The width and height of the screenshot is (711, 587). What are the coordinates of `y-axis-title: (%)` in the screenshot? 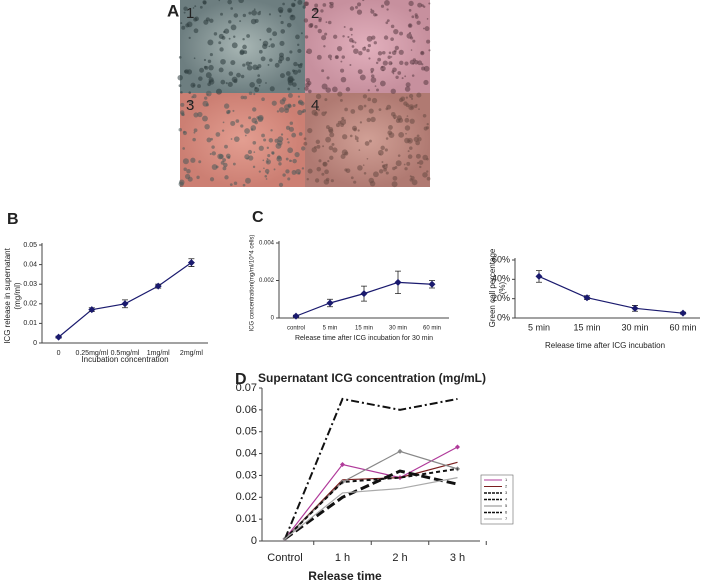 It's located at (502, 287).